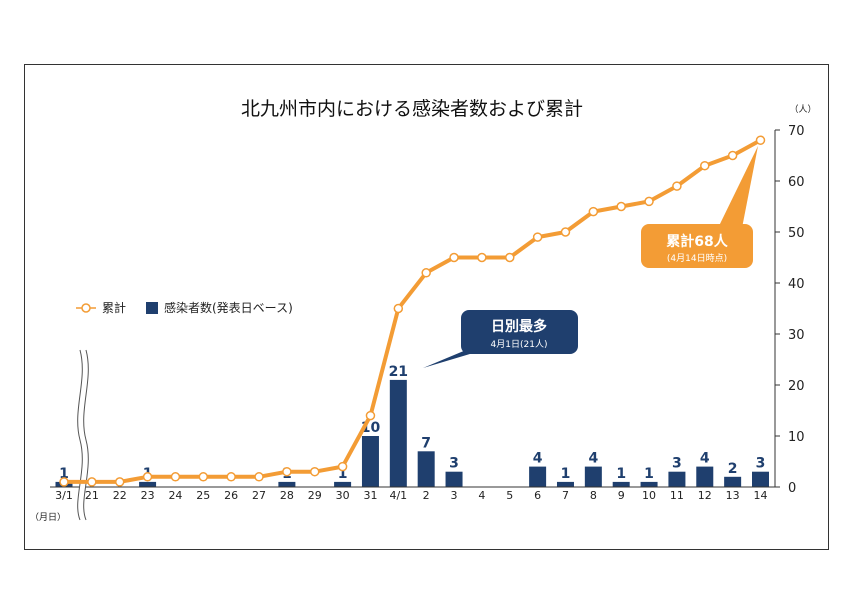  Describe the element at coordinates (796, 386) in the screenshot. I see `y-tick-label-2: 20` at that location.